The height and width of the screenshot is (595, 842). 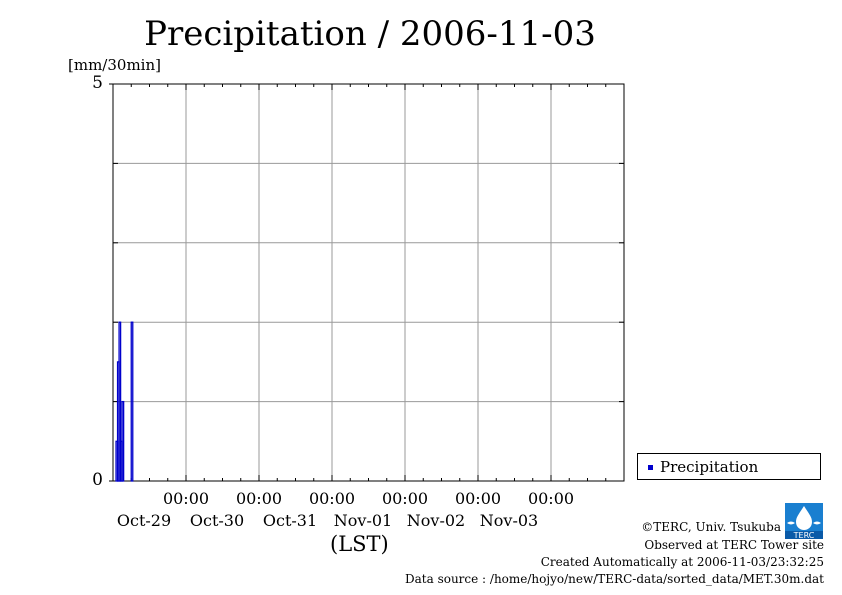 I want to click on observed-site-text: Observed at TERC Tower site, so click(x=734, y=545).